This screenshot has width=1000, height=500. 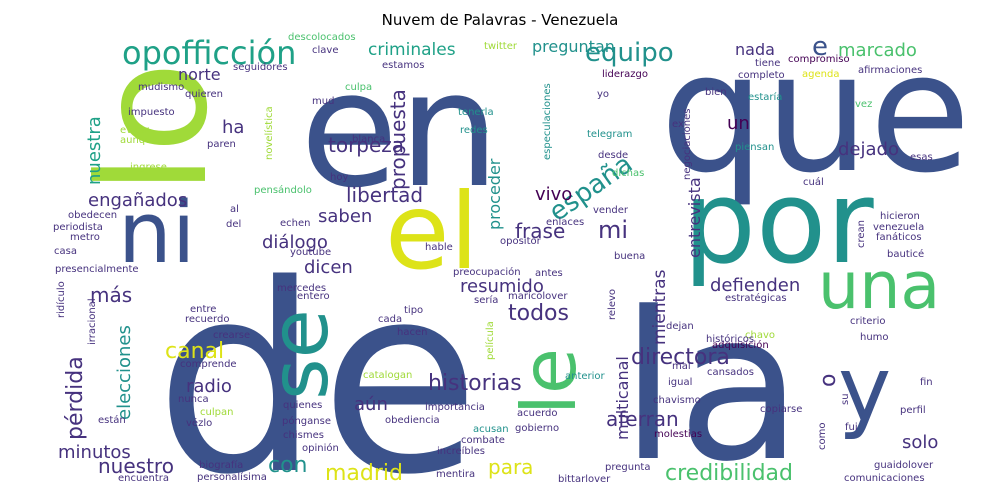 I want to click on cloud-word: agenda, so click(x=820, y=74).